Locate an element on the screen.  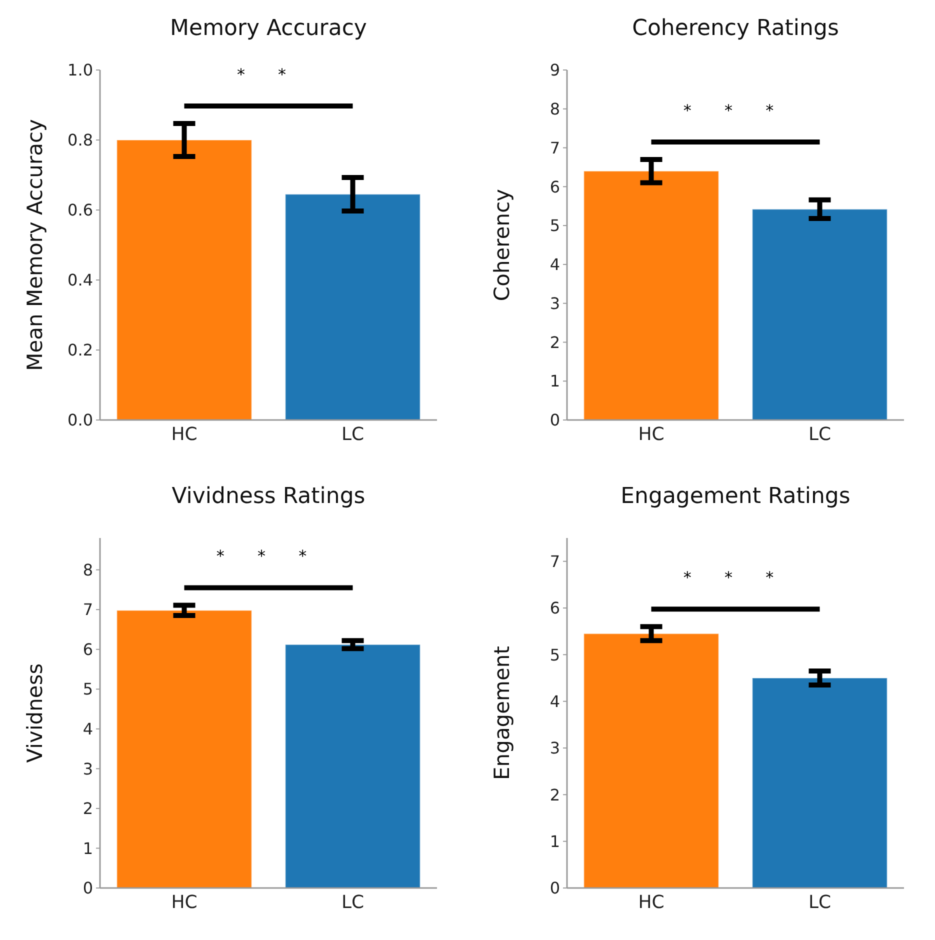
chart-title: Engagement Ratings is located at coordinates (735, 496).